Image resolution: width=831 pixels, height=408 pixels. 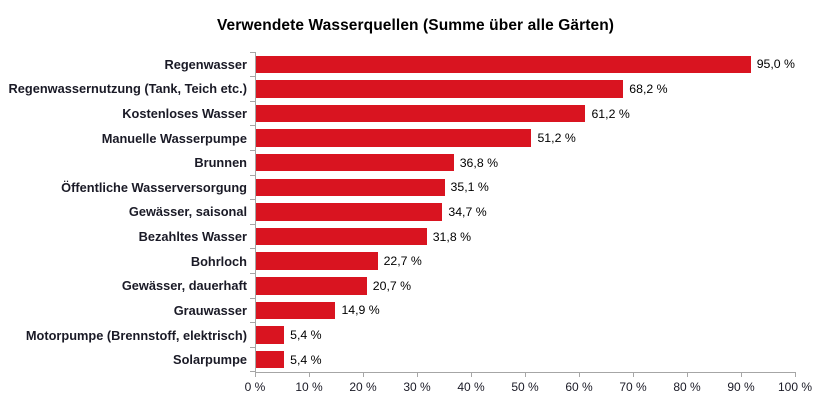 What do you see at coordinates (187, 212) in the screenshot?
I see `category-label: Gewässer, saisonal` at bounding box center [187, 212].